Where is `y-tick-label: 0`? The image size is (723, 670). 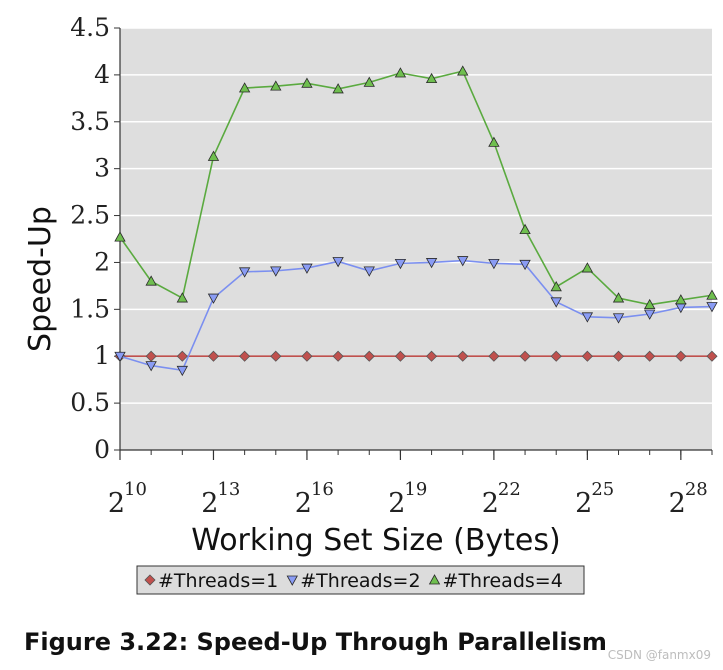 y-tick-label: 0 is located at coordinates (102, 449).